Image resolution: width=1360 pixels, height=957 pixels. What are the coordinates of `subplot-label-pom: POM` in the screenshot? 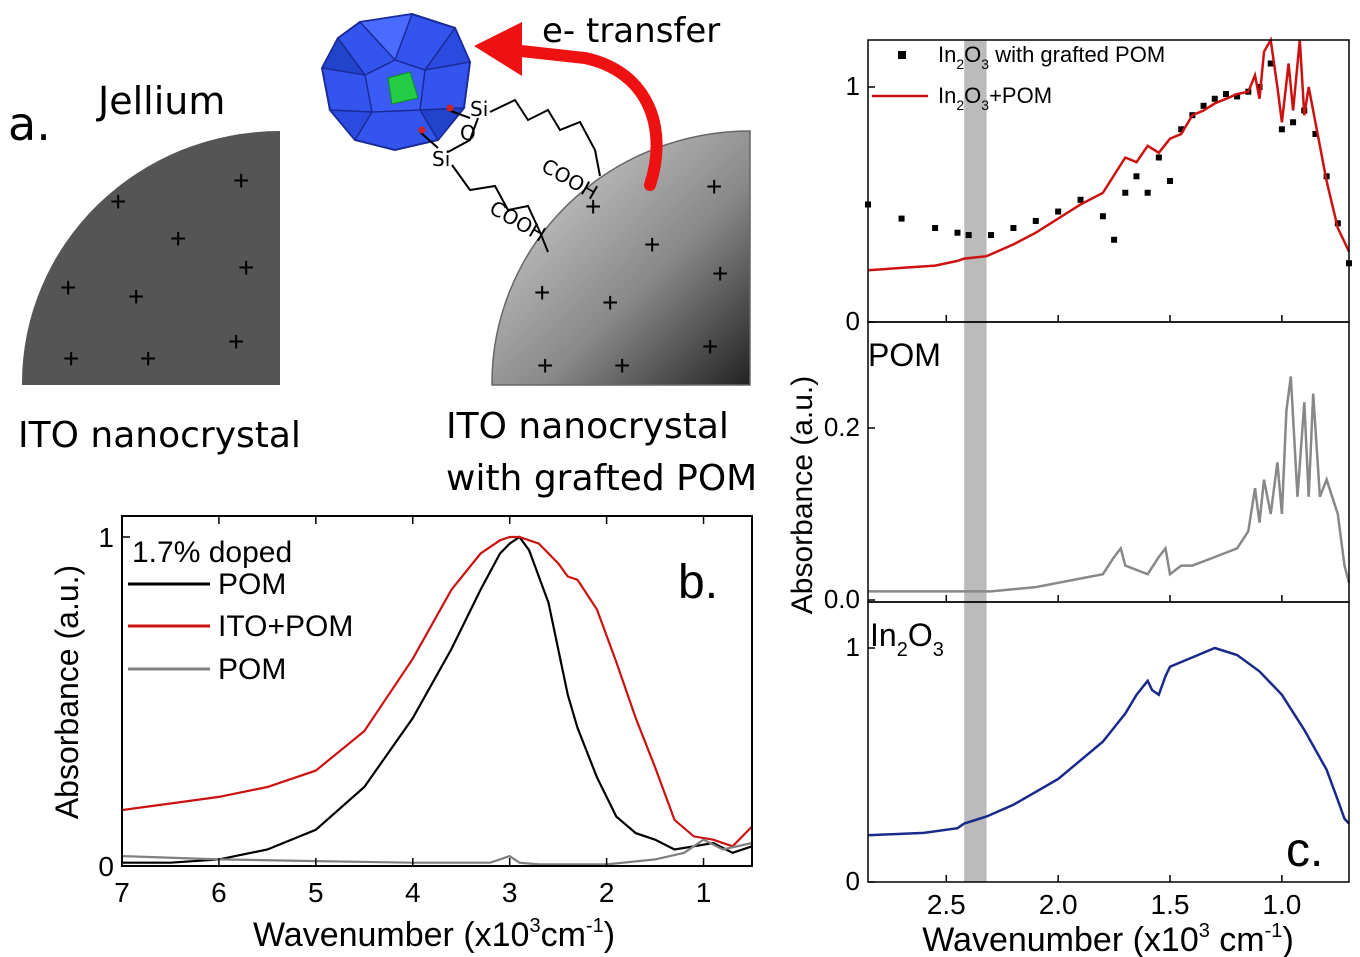 It's located at (904, 355).